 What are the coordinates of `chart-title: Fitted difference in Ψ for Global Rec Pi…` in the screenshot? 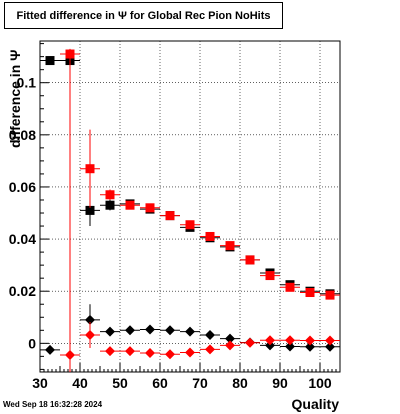 It's located at (143, 15).